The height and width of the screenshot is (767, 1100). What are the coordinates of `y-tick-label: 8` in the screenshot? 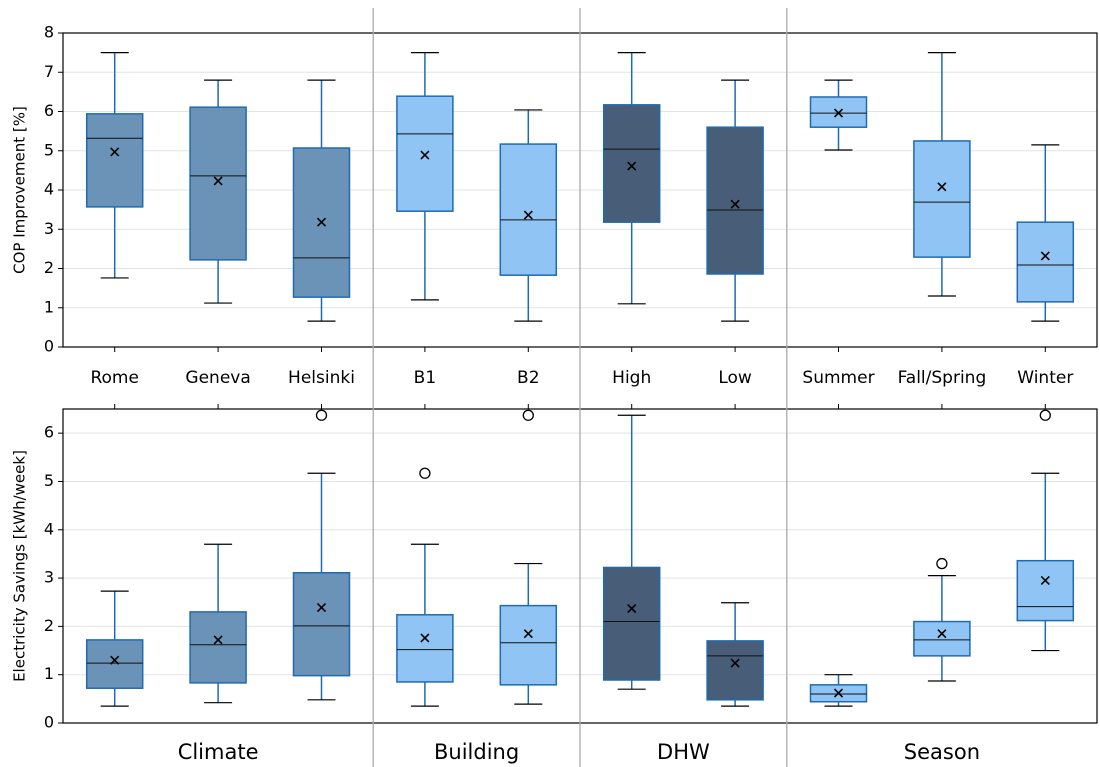 It's located at (49, 32).